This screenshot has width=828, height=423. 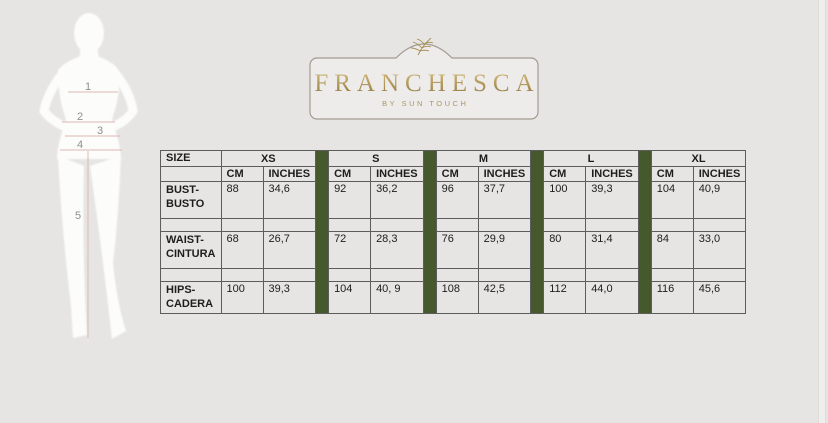 I want to click on bust-s-inches: 36,2, so click(x=397, y=200).